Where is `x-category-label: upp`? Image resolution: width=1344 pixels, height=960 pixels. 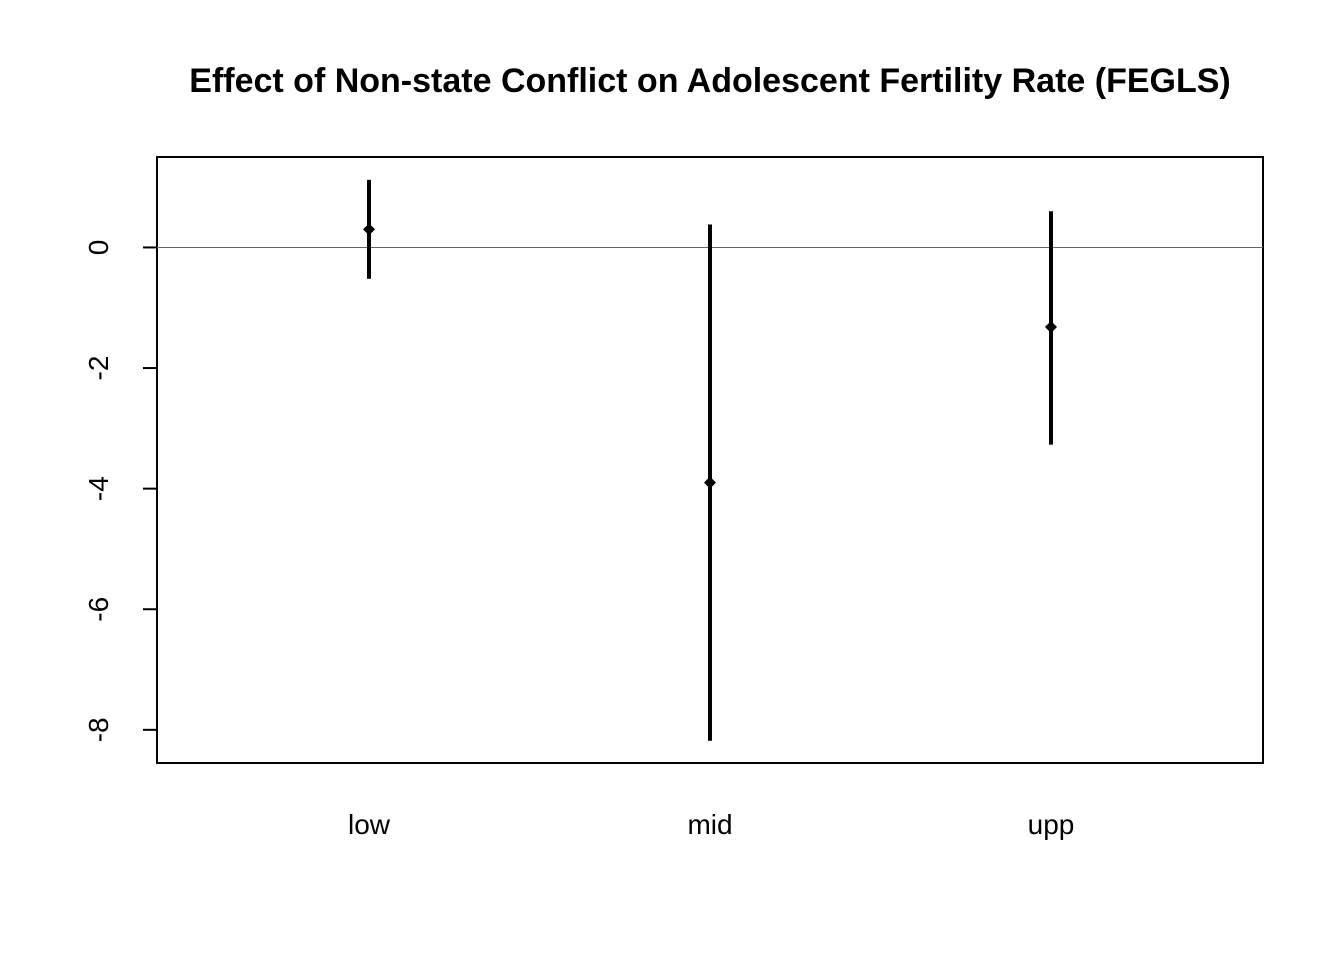 x-category-label: upp is located at coordinates (1051, 824).